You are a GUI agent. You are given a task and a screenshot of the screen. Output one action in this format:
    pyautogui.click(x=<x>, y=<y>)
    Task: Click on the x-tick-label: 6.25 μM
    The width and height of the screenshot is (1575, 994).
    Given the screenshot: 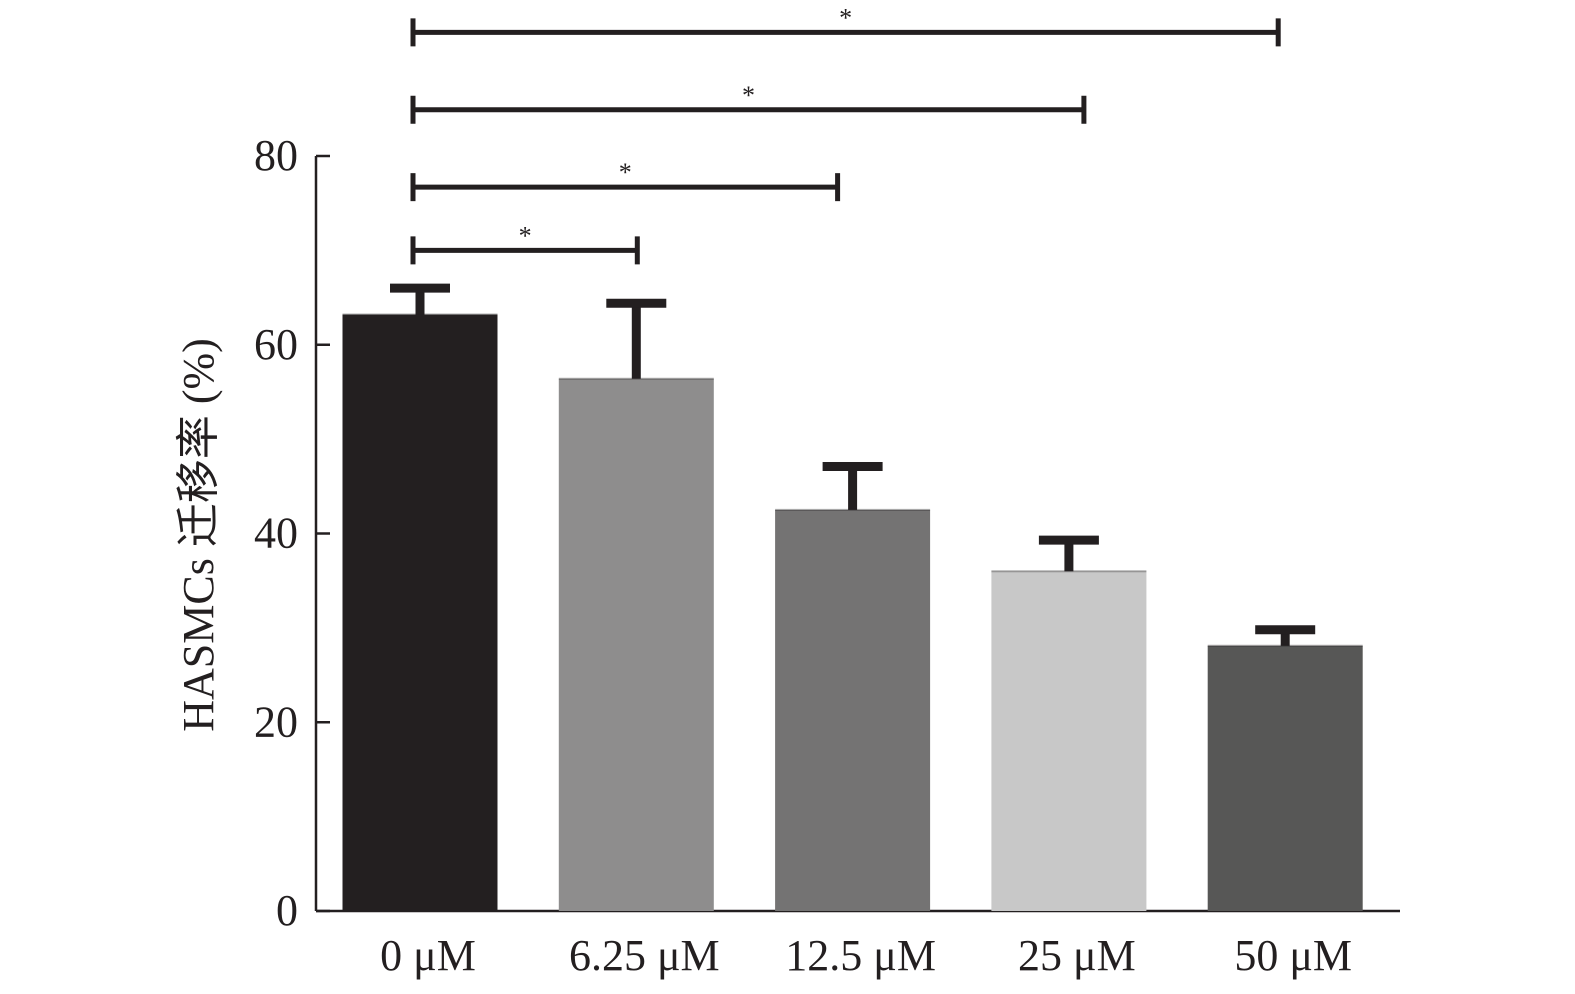 What is the action you would take?
    pyautogui.click(x=644, y=955)
    